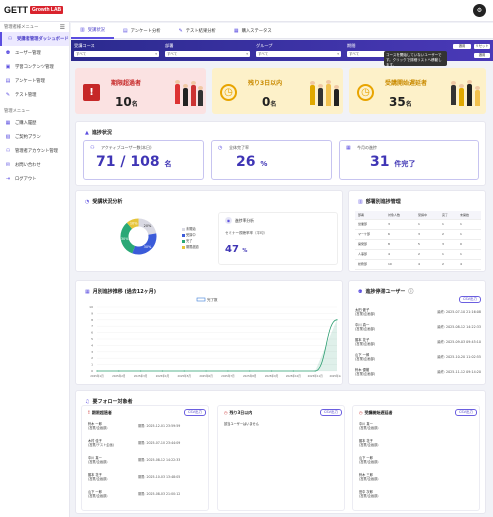 The image size is (493, 517). What do you see at coordinates (92, 31) in the screenshot?
I see `tab: ▥ 受講状況` at bounding box center [92, 31].